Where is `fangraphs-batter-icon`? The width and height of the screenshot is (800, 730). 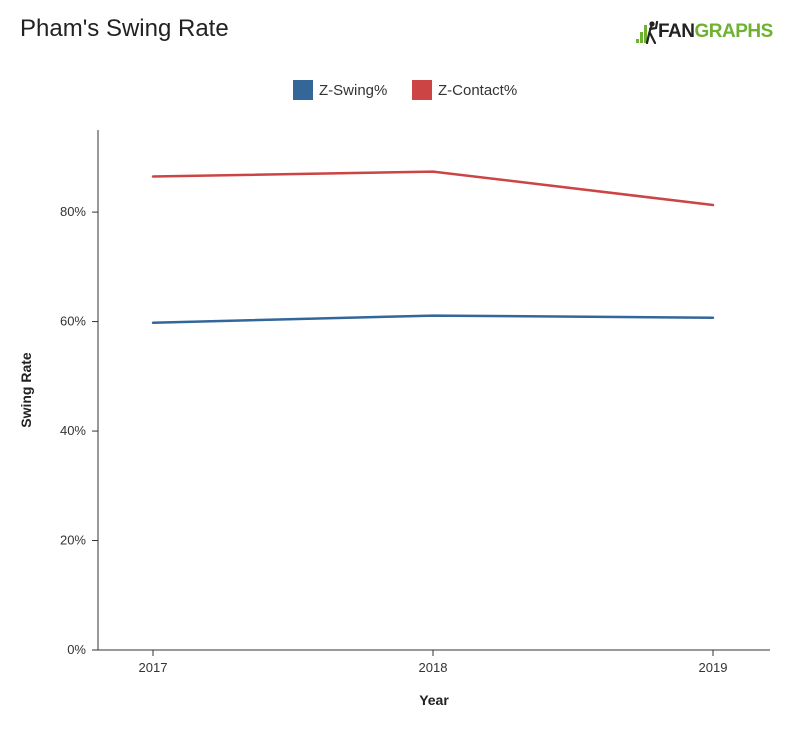
fangraphs-batter-icon is located at coordinates (647, 32).